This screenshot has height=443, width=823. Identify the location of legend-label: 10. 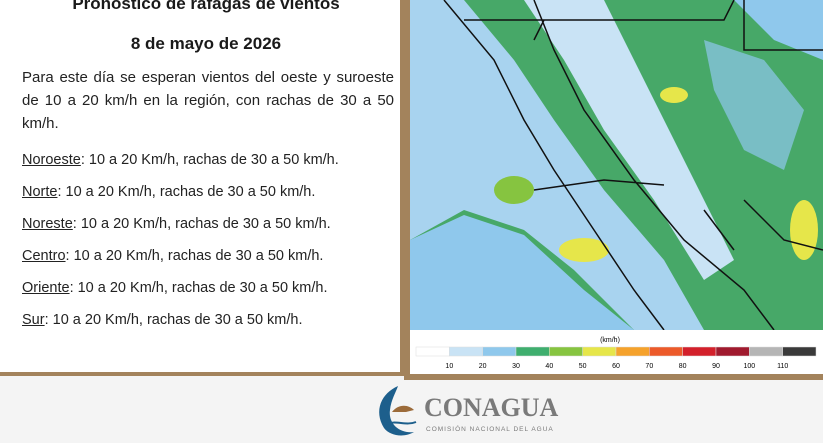
(449, 366).